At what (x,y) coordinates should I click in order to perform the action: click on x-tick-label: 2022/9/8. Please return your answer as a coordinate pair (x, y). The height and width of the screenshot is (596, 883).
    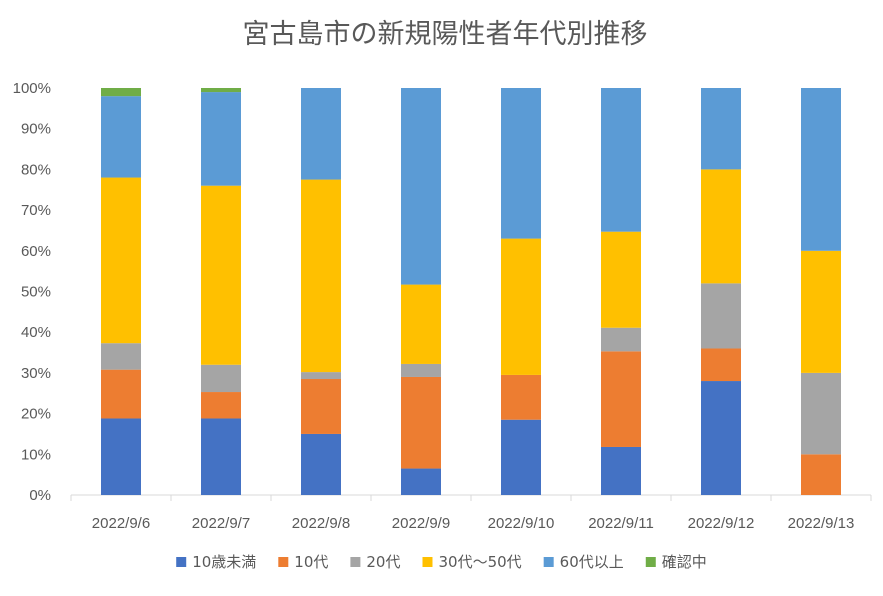
    Looking at the image, I should click on (321, 523).